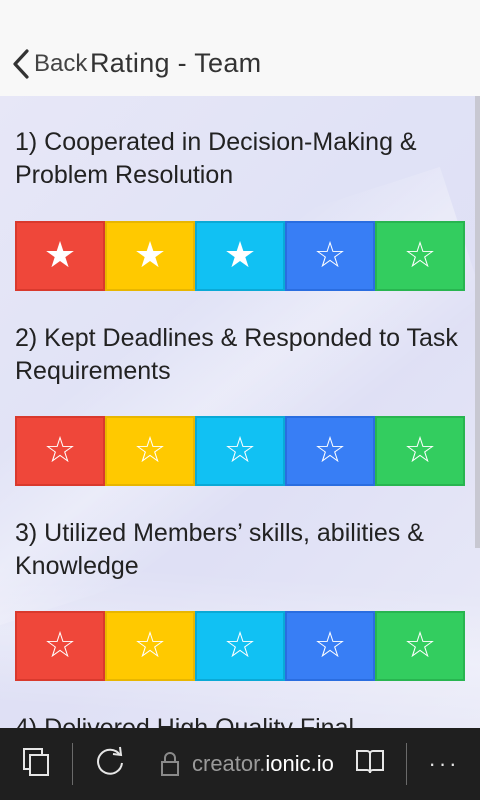 This screenshot has height=800, width=480. I want to click on nav-bar: Back Rating - Team, so click(240, 48).